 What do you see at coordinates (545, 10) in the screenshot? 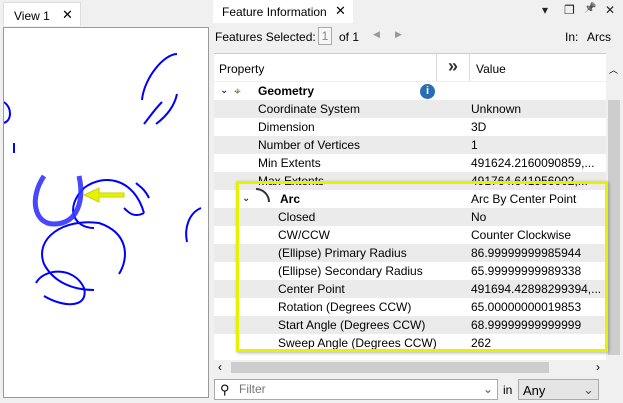
I see `dropdown-icon: ▾` at bounding box center [545, 10].